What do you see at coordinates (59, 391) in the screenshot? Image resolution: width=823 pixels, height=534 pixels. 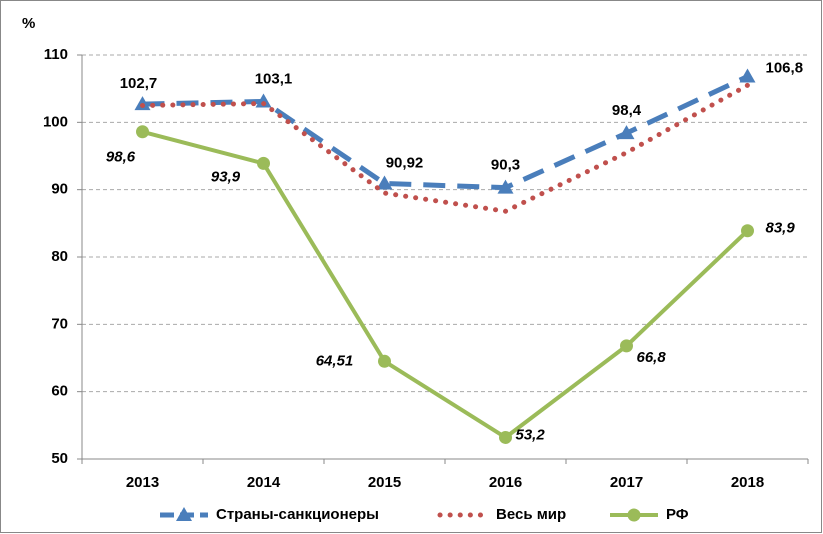 I see `y-tick-label: 60` at bounding box center [59, 391].